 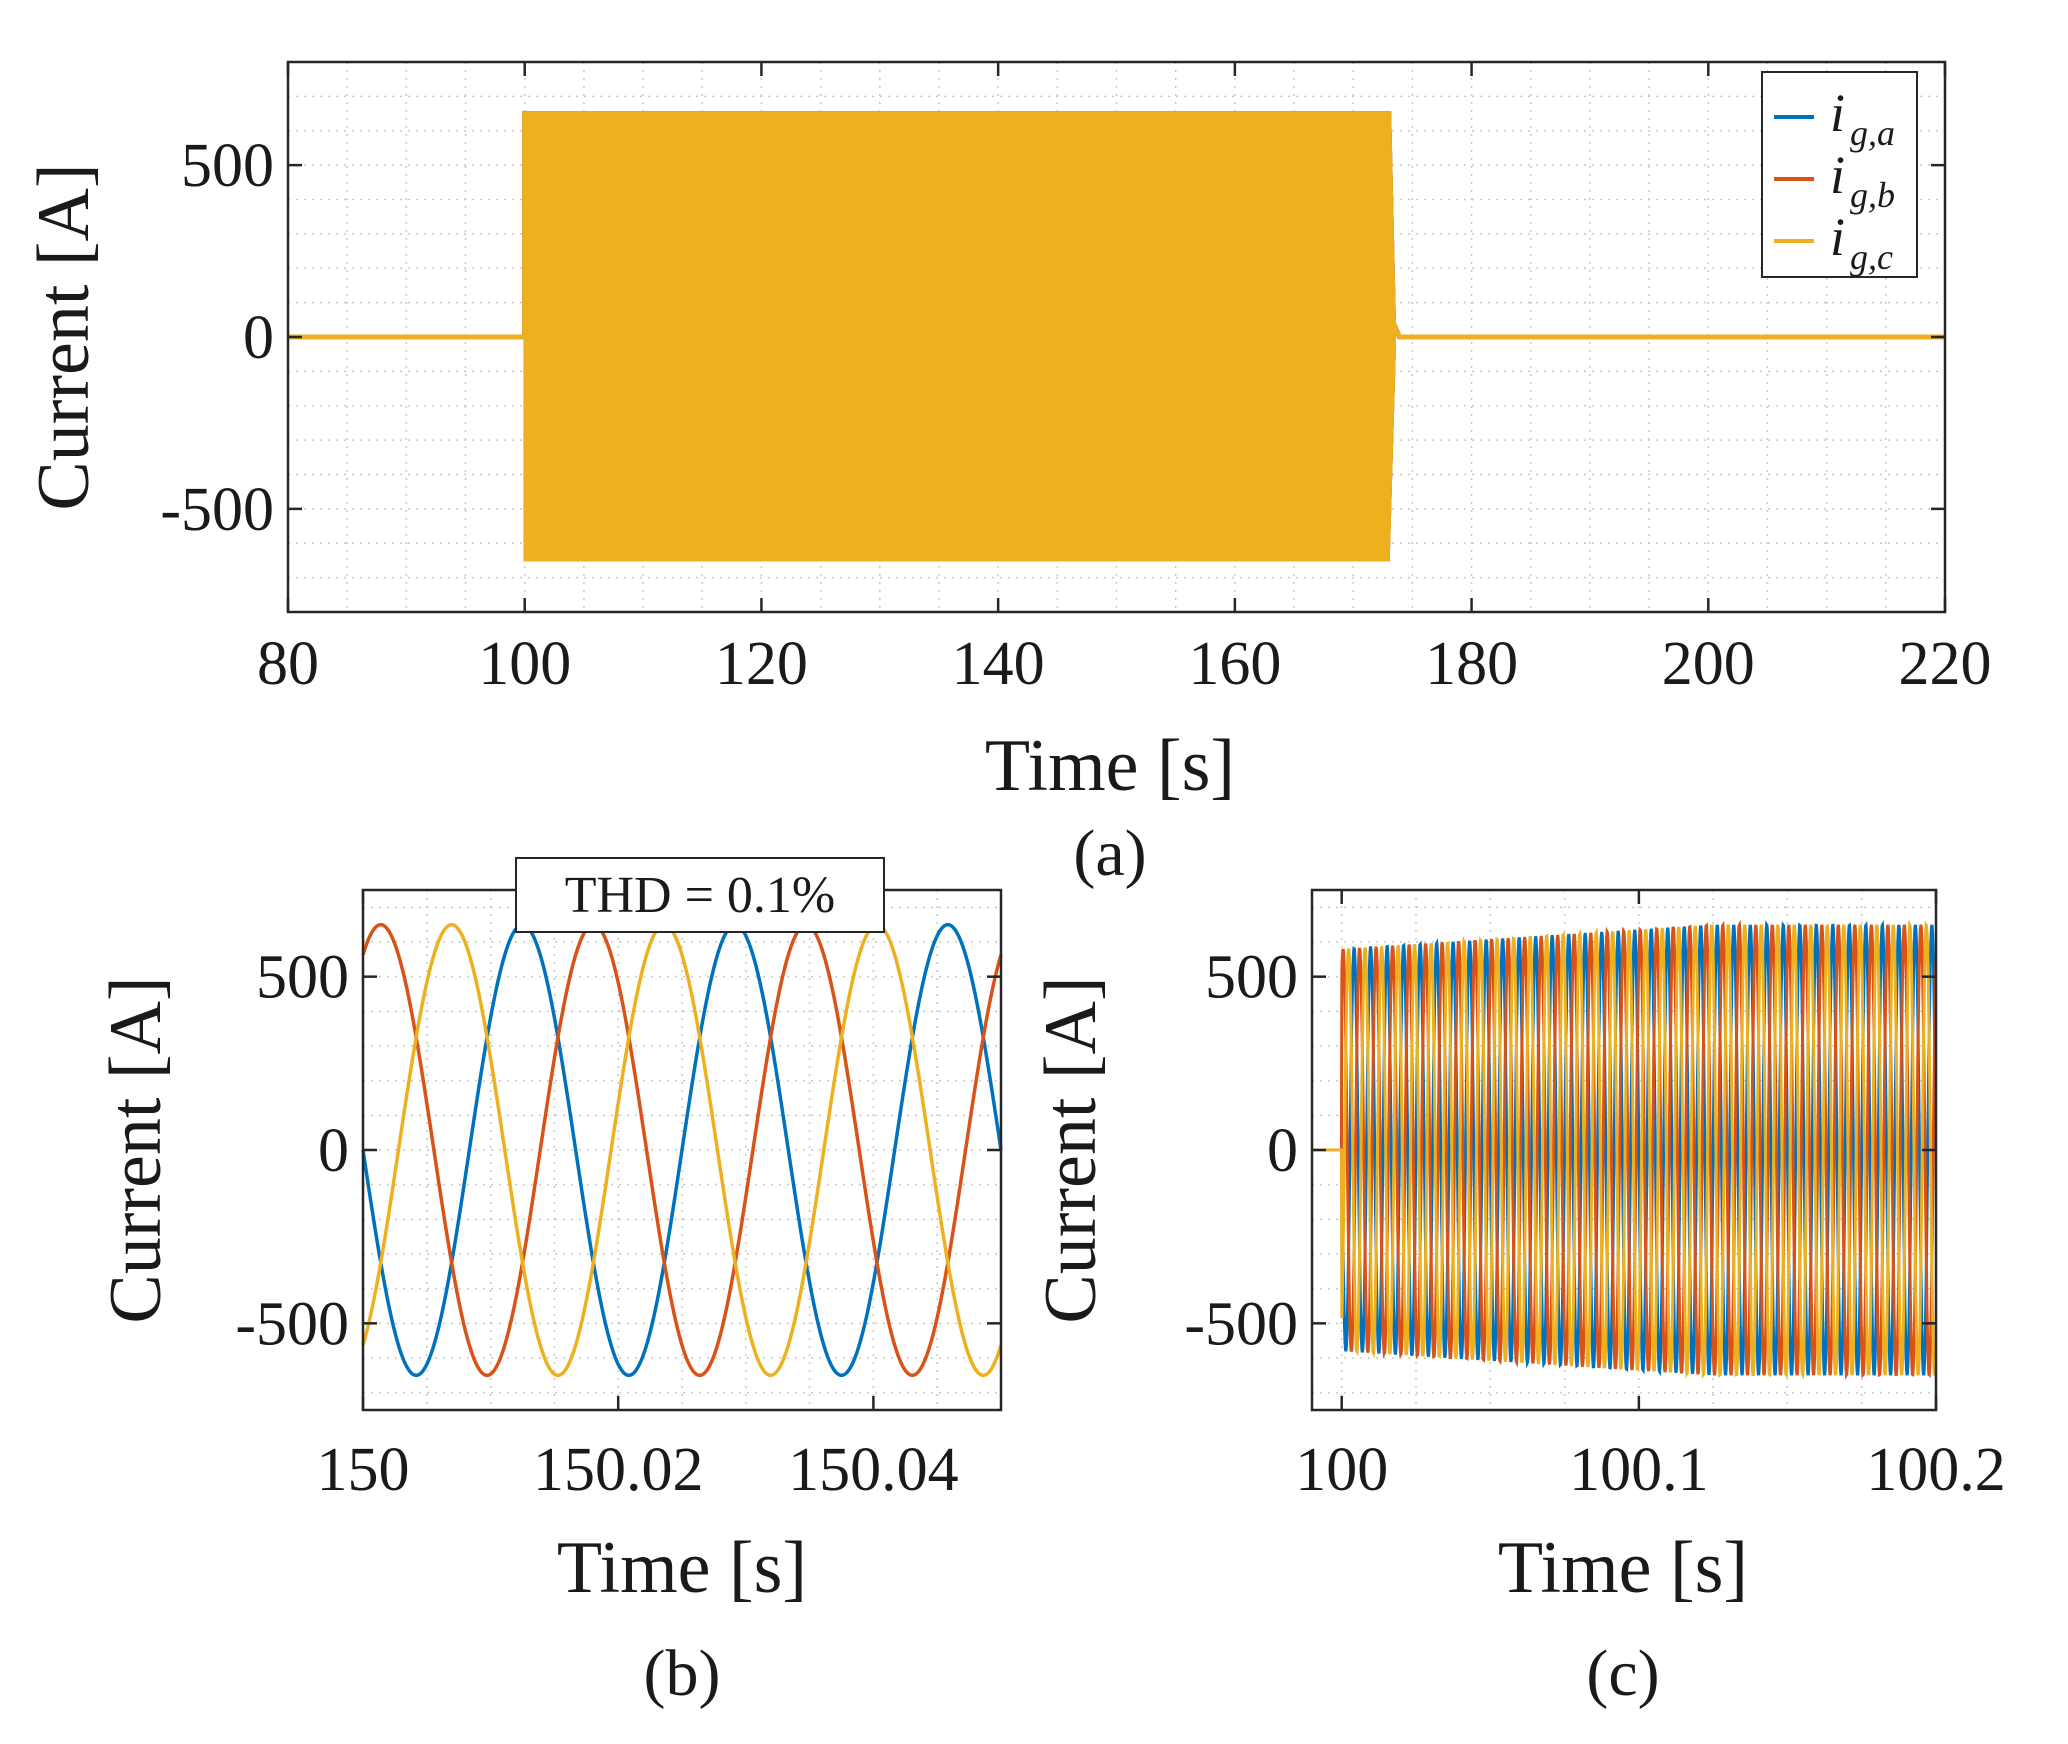 I want to click on x-tick-label: 180, so click(x=1471, y=664).